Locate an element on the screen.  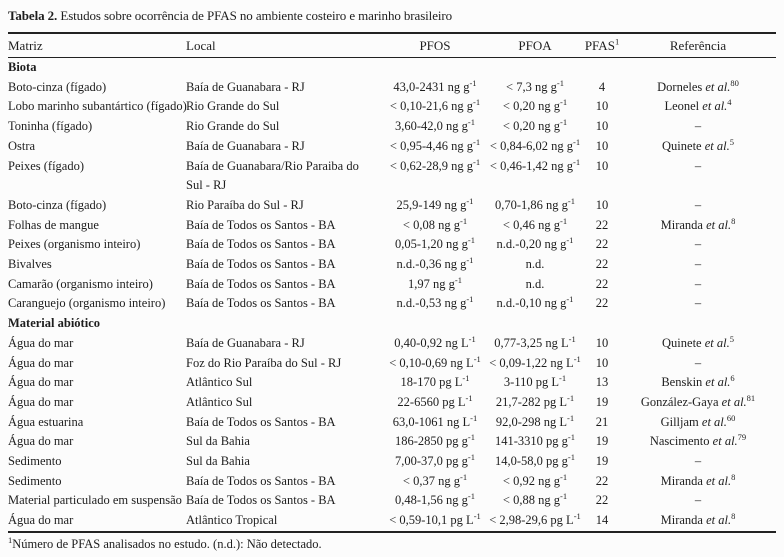
pfoa-cell: 92,0-298 ng L-1 is located at coordinates (535, 420).